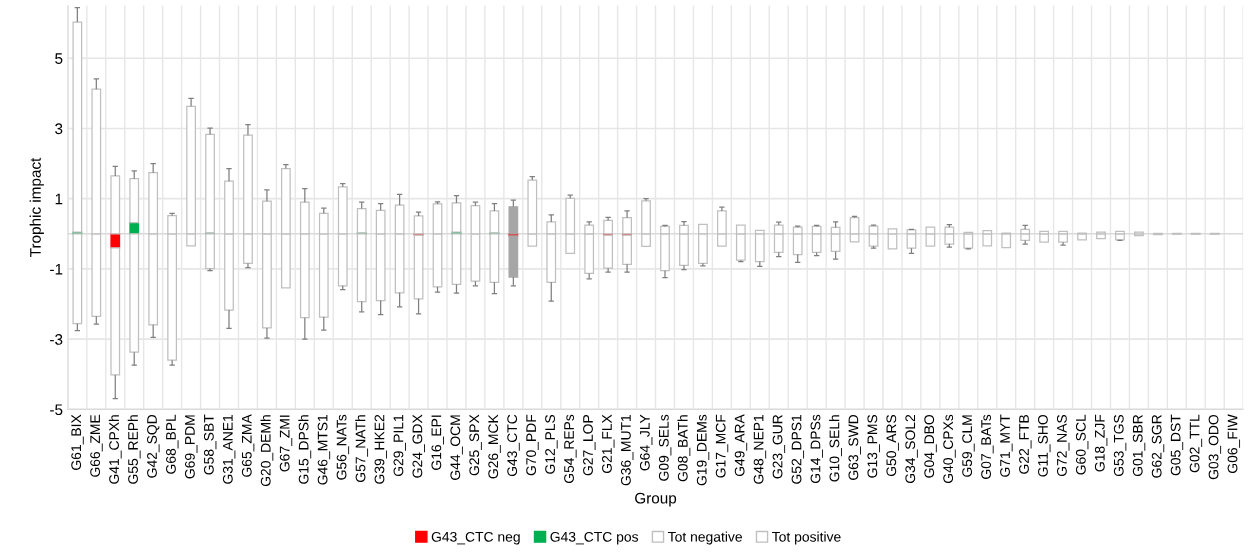 This screenshot has height=557, width=1257. What do you see at coordinates (191, 447) in the screenshot?
I see `x-tick-label: G69_PDM` at bounding box center [191, 447].